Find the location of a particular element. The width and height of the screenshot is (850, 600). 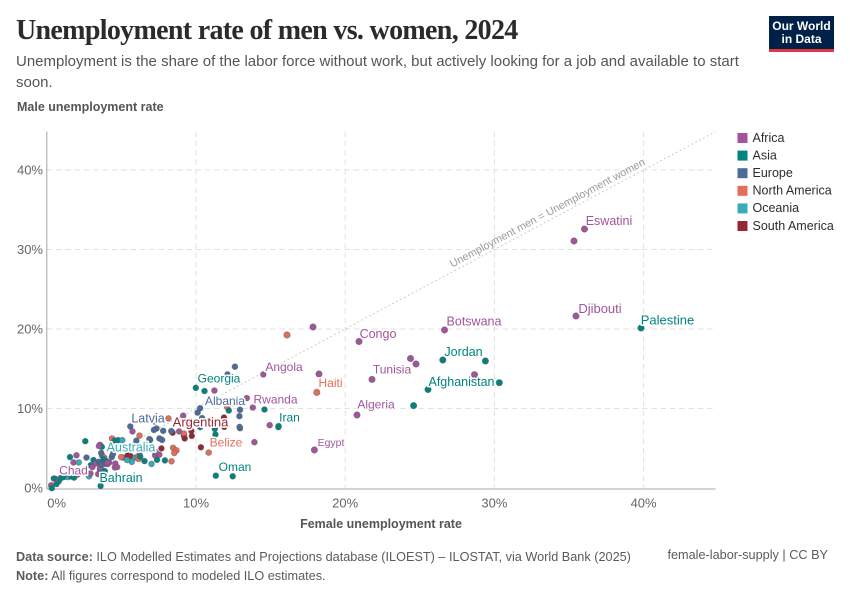

svg-text: Tunisia is located at coordinates (392, 370).